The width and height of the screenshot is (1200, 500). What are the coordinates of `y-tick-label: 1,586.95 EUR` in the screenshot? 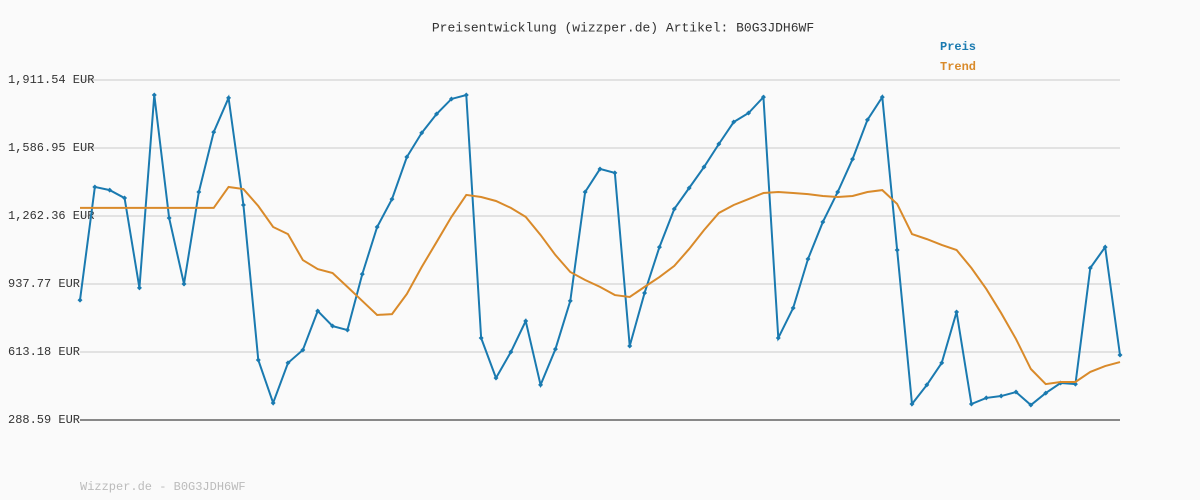 It's located at (51, 148).